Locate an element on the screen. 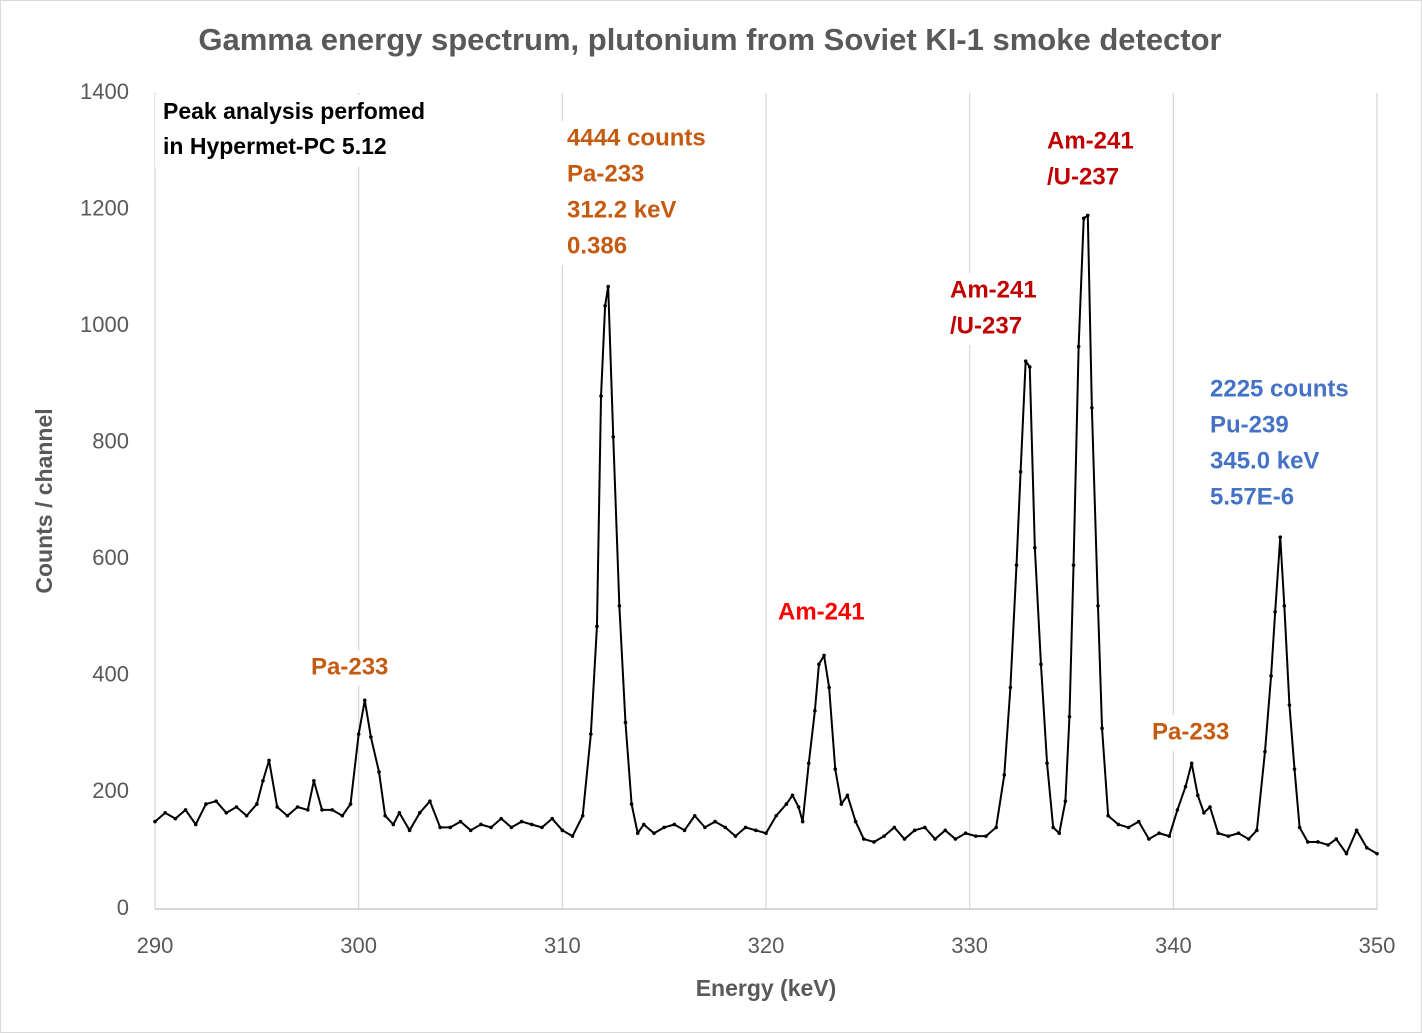 The width and height of the screenshot is (1422, 1033). annotation: in Hypermet-PC 5.12 is located at coordinates (275, 146).